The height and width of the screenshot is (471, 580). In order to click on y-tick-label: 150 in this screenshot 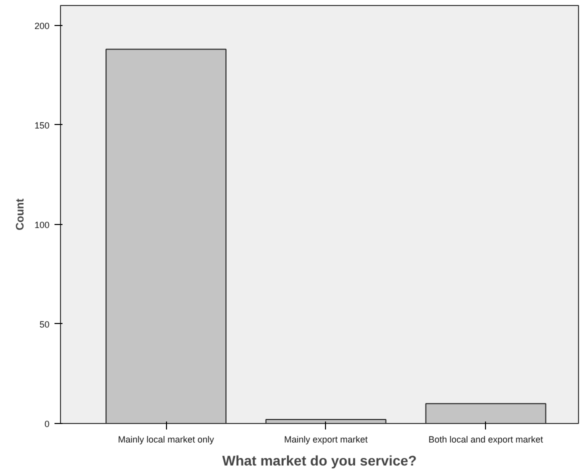, I will do `click(42, 125)`.